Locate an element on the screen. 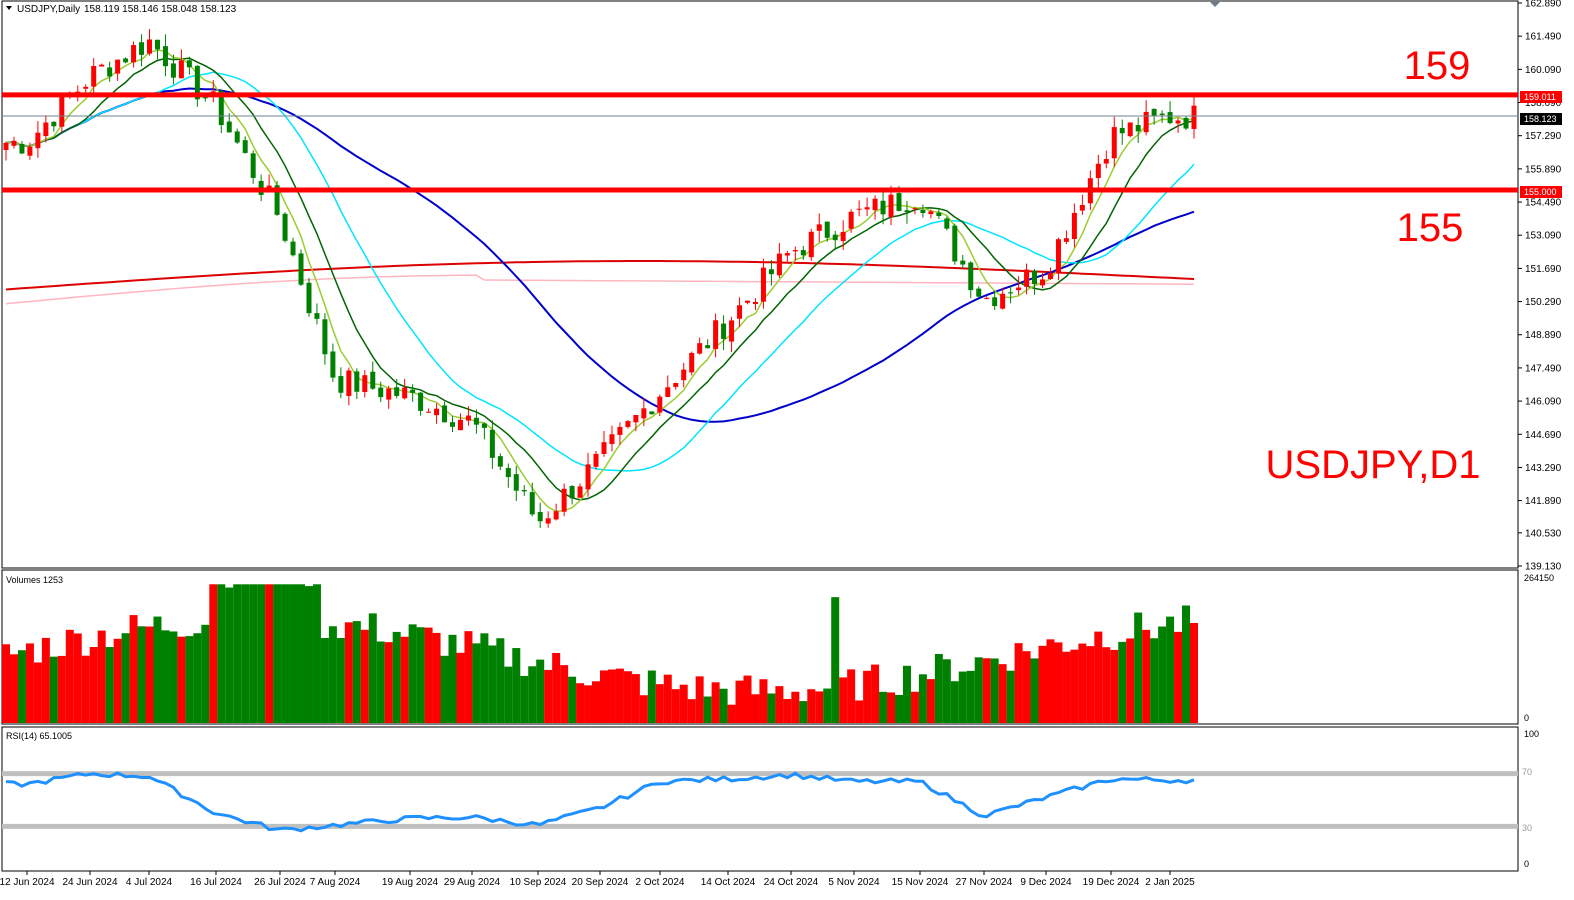 This screenshot has height=900, width=1574. horizontal-levels is located at coordinates (760, 142).